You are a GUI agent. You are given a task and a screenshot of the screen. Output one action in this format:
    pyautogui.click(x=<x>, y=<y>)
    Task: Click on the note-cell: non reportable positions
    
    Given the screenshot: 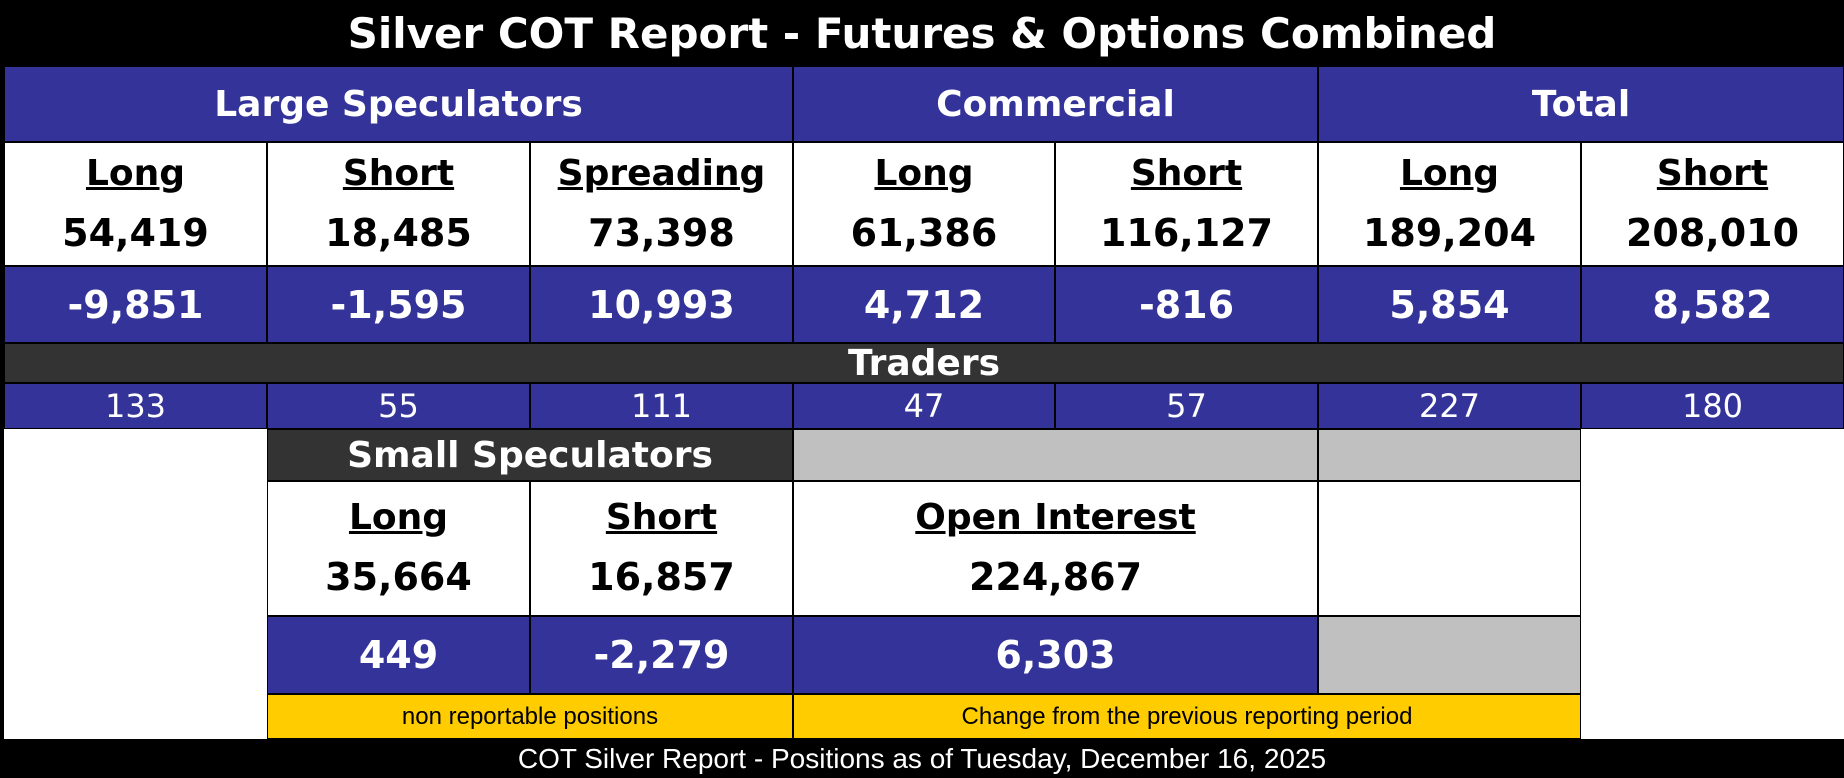 What is the action you would take?
    pyautogui.click(x=530, y=716)
    